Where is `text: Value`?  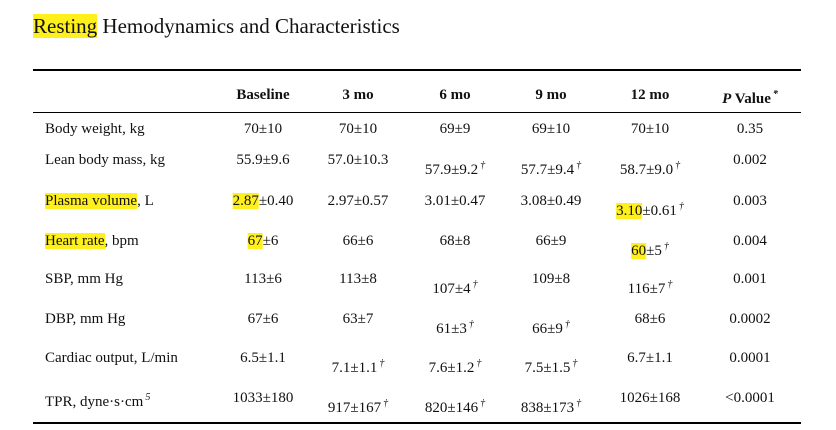 text: Value is located at coordinates (751, 99).